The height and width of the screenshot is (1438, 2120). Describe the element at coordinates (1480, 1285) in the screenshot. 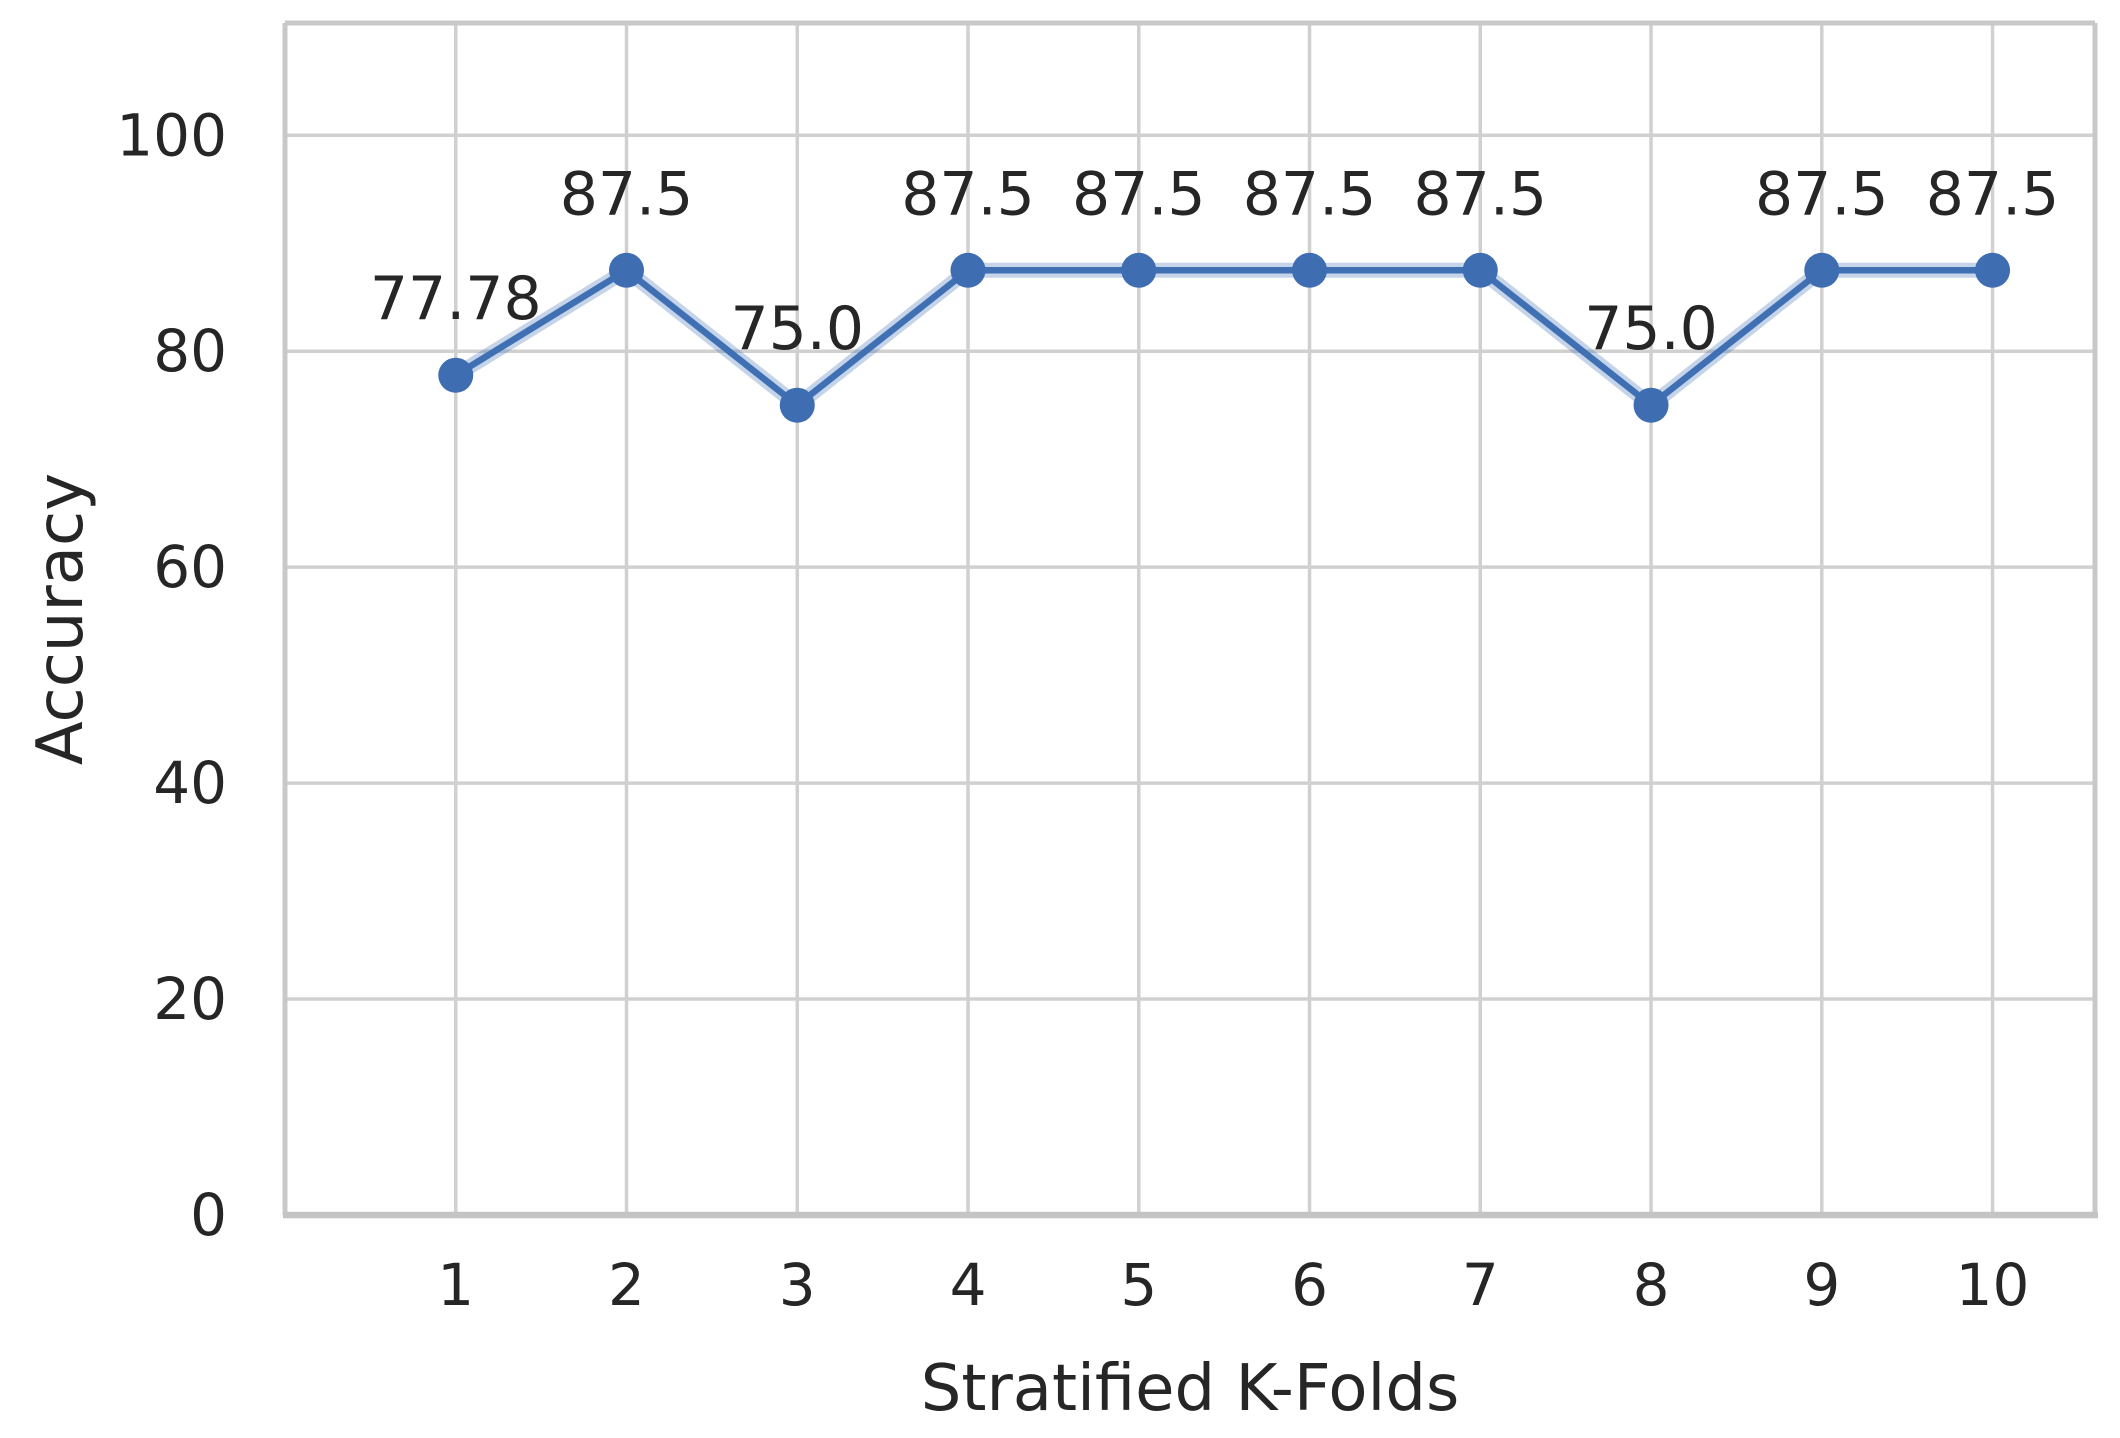

I see `x-tick-label: 7` at that location.